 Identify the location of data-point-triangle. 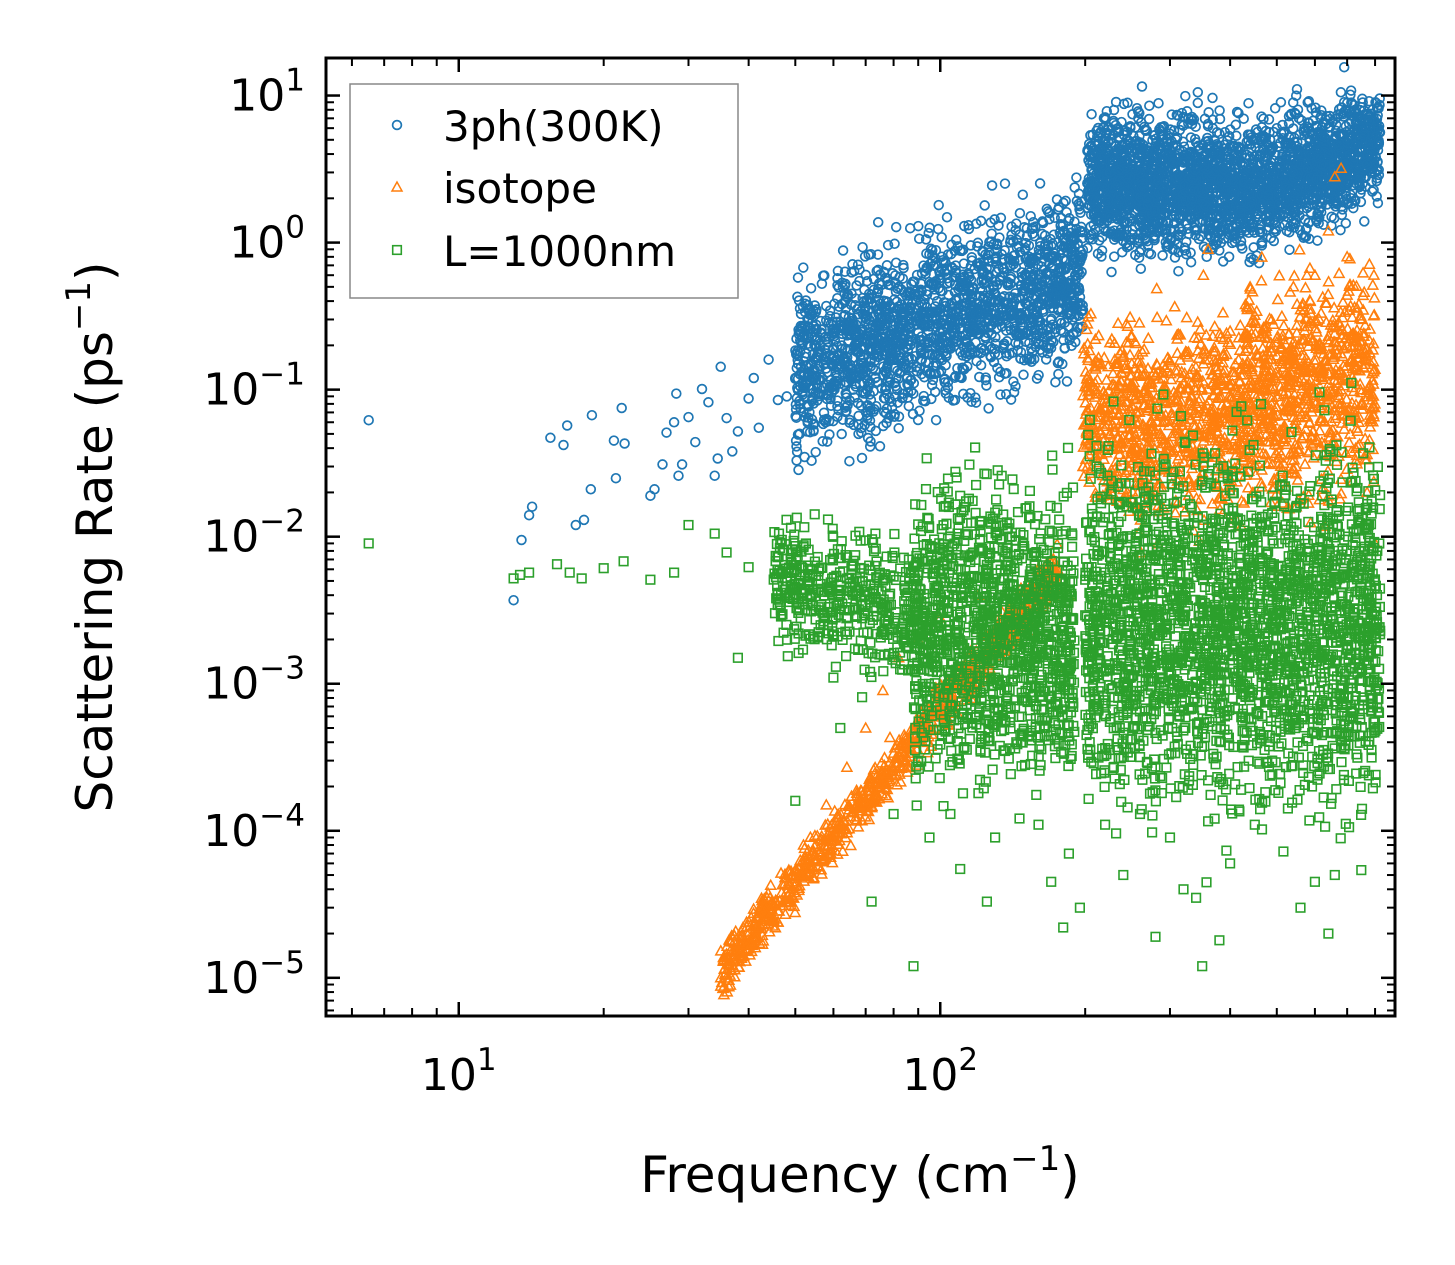
(890, 736).